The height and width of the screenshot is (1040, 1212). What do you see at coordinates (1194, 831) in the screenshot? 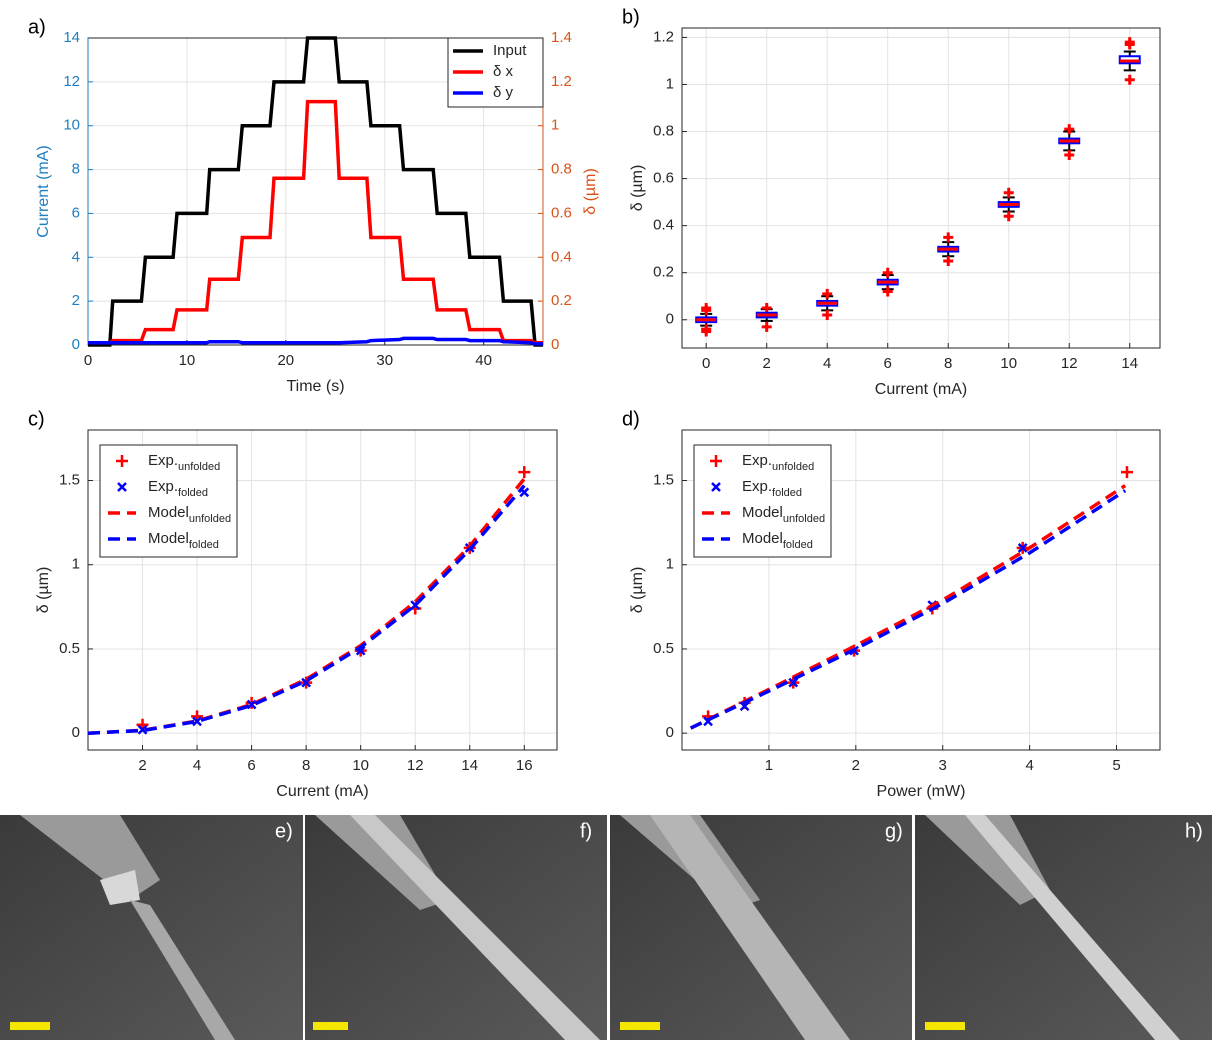
I see `image-label: h)` at bounding box center [1194, 831].